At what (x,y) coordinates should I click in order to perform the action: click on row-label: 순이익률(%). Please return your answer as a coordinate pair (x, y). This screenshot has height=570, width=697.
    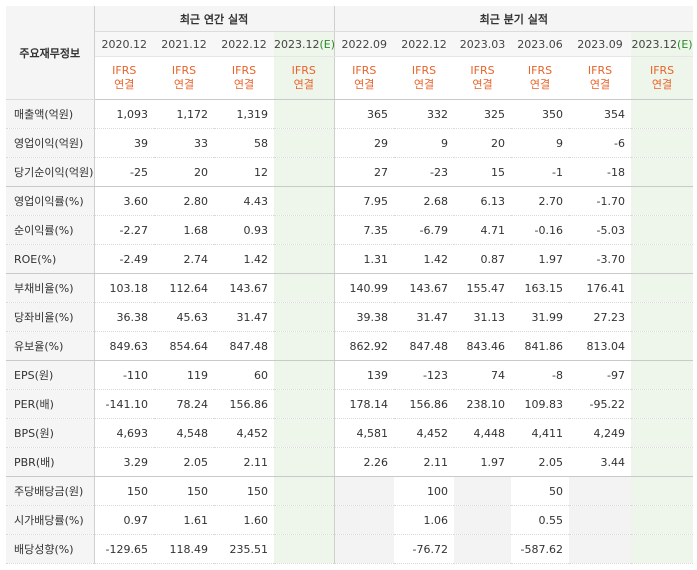
    Looking at the image, I should click on (50, 230).